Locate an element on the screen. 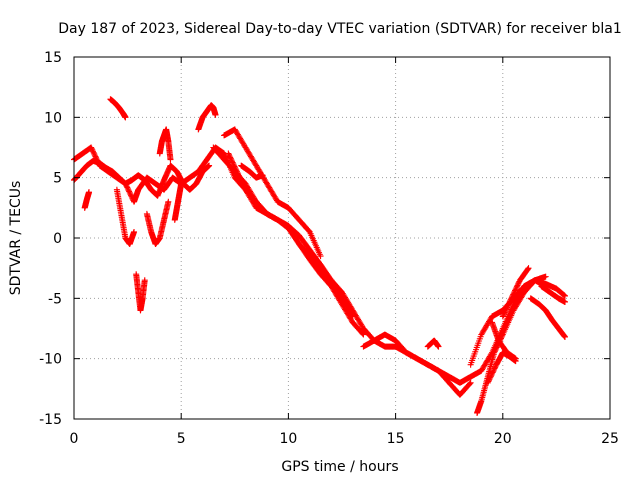 Image resolution: width=640 pixels, height=480 pixels. y-tick-label: -10 is located at coordinates (50, 360).